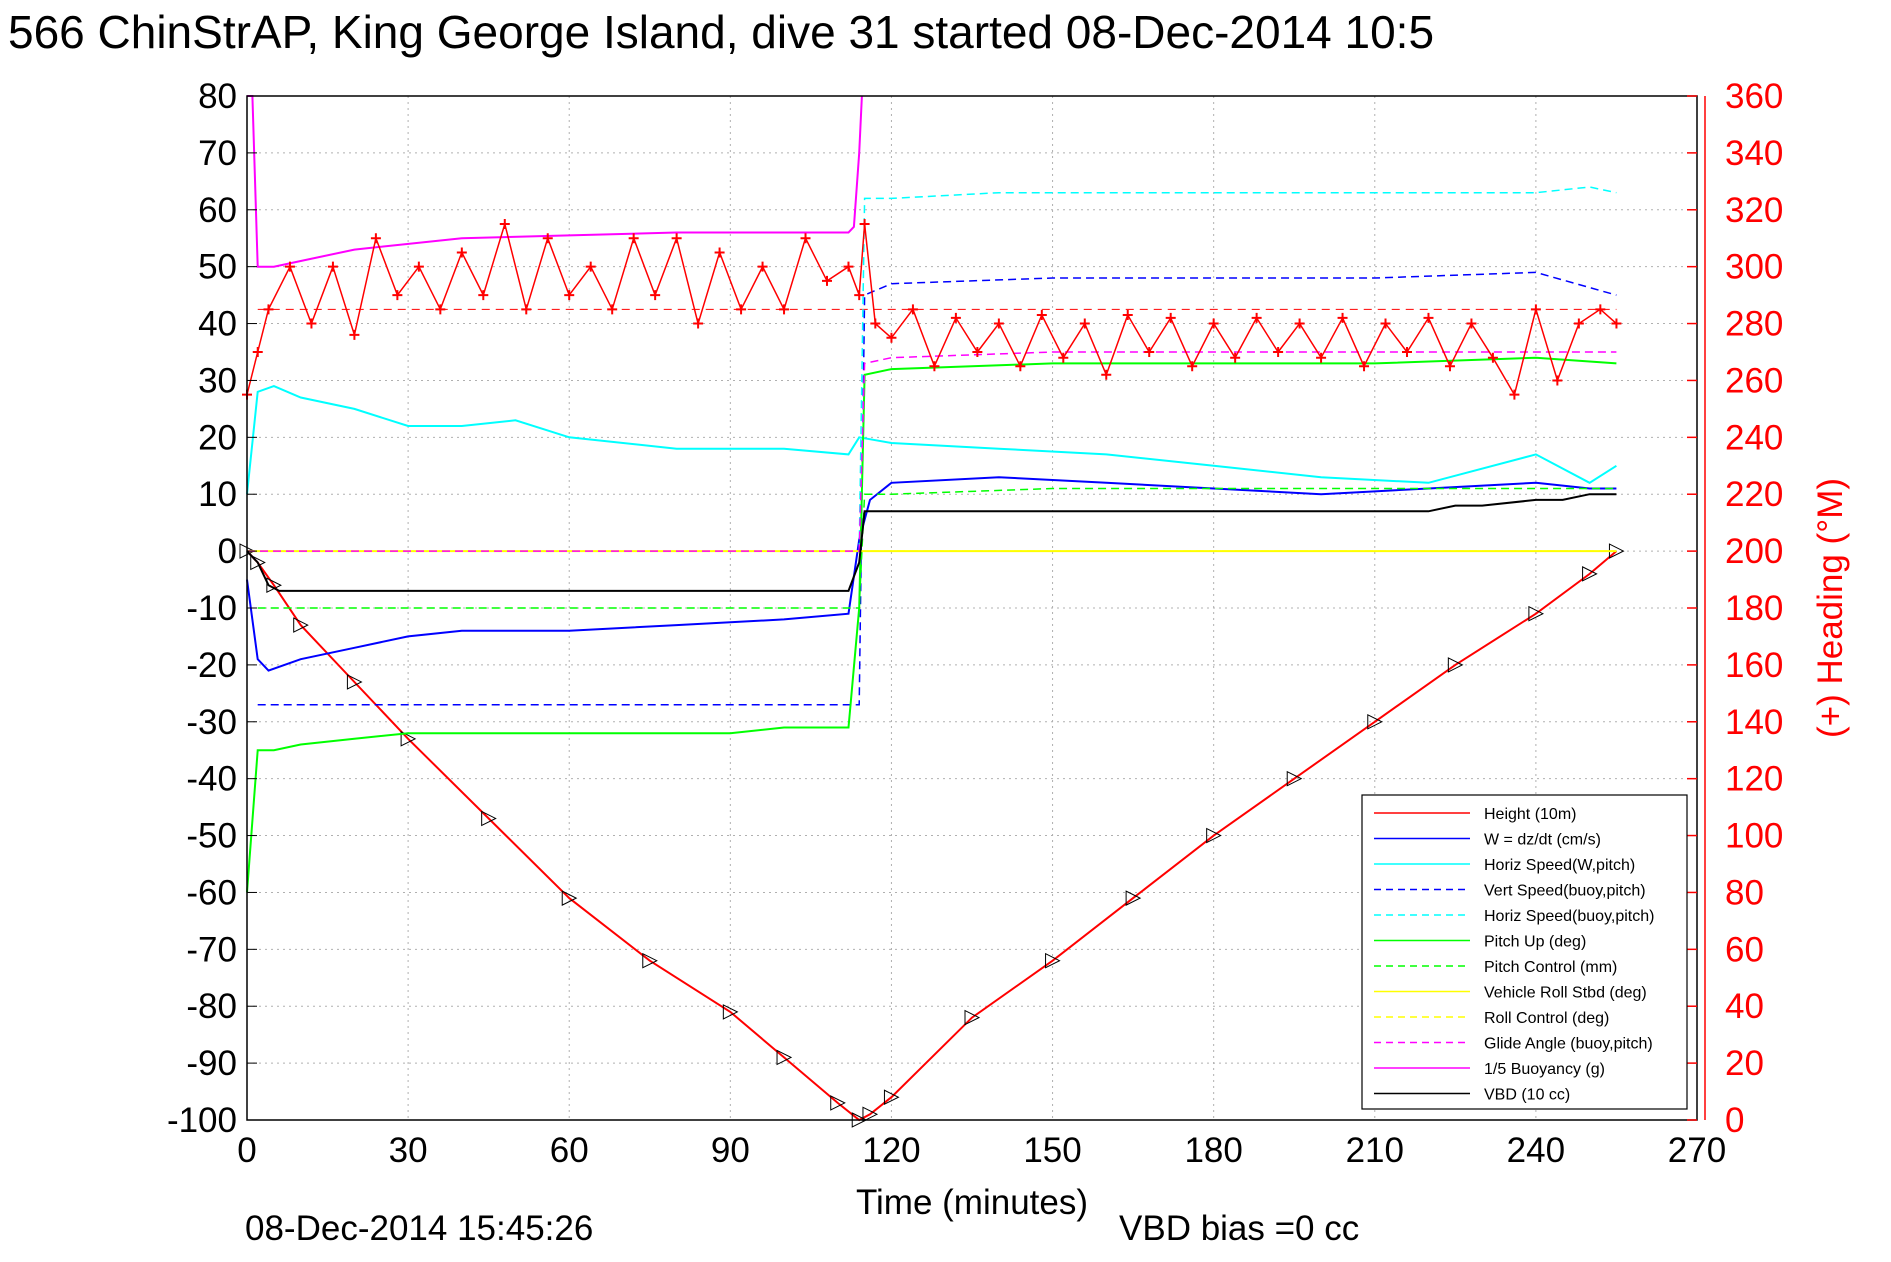 Image resolution: width=1891 pixels, height=1262 pixels. I want to click on y-tick-label: -30, so click(211, 722).